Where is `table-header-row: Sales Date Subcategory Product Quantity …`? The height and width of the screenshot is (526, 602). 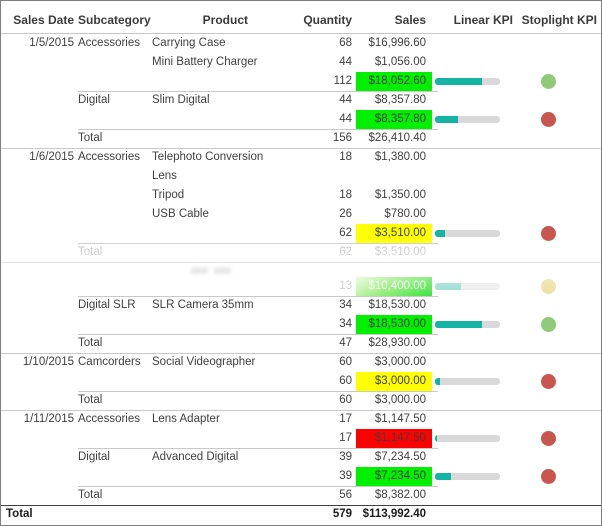 table-header-row: Sales Date Subcategory Product Quantity … is located at coordinates (301, 17).